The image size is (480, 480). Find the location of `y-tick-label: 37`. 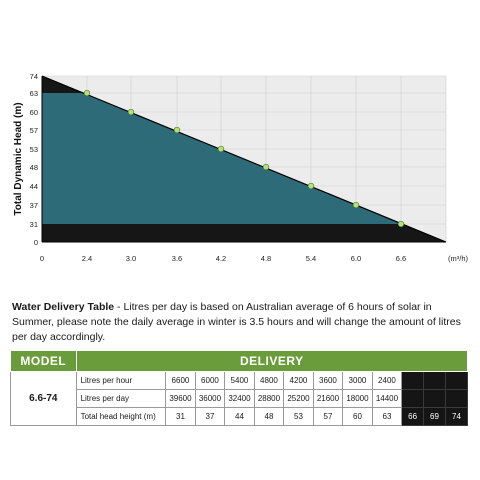

y-tick-label: 37 is located at coordinates (34, 205).